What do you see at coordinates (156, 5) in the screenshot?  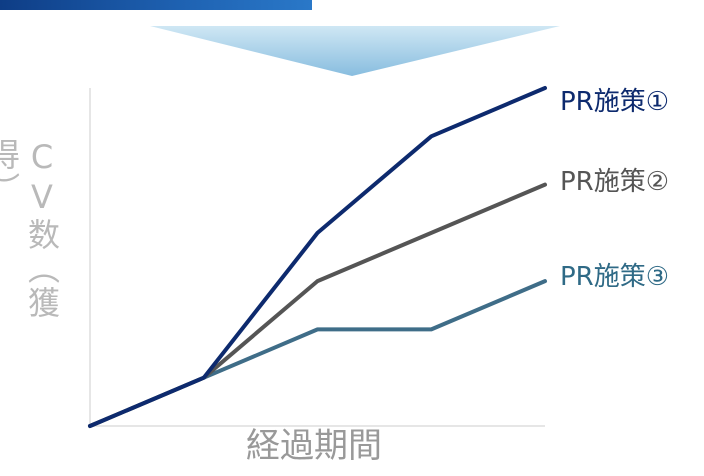 I see `header-accent-bar` at bounding box center [156, 5].